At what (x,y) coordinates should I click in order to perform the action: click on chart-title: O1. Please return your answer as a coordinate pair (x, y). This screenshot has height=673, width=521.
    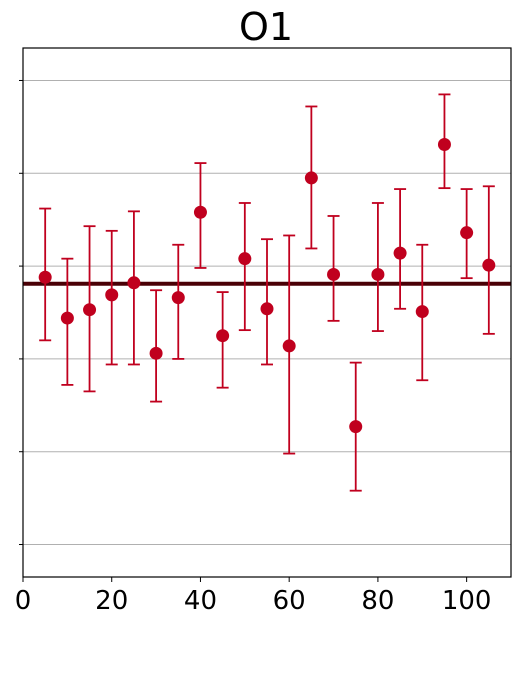
    Looking at the image, I should click on (266, 27).